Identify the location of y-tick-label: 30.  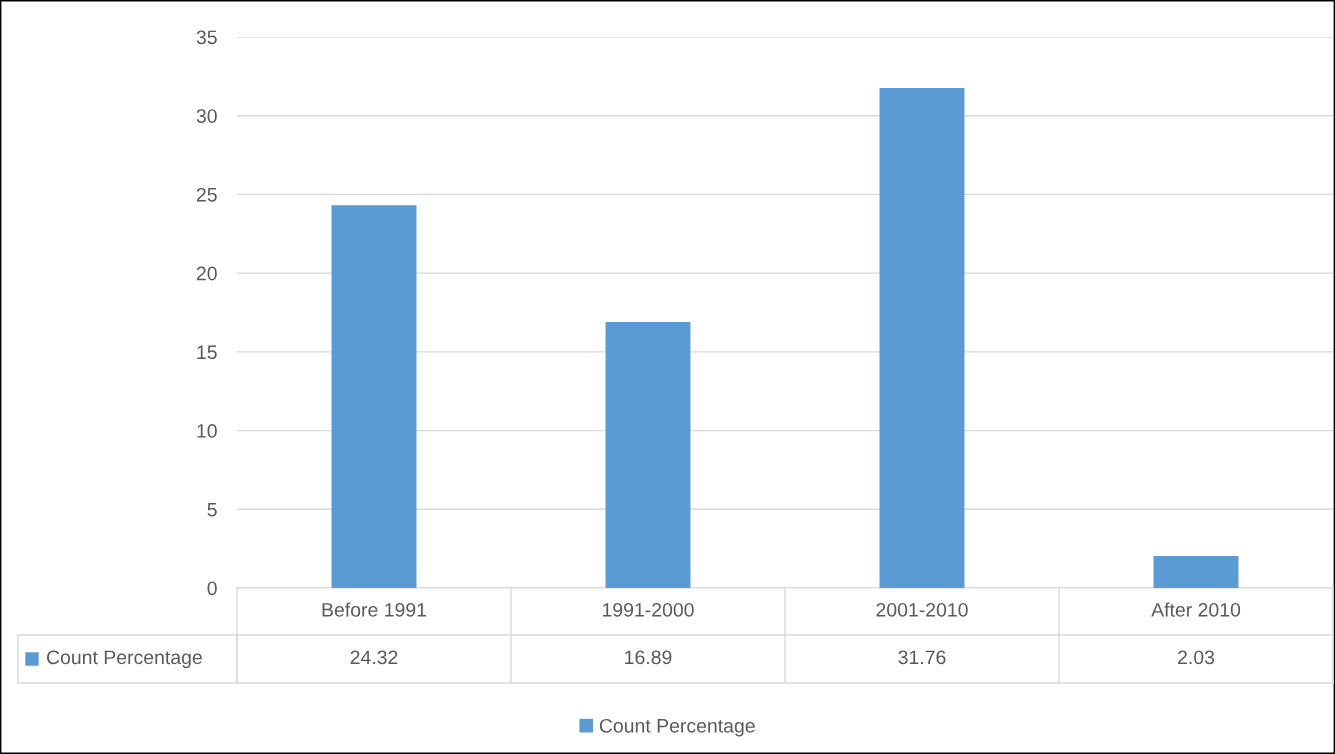
(206, 116).